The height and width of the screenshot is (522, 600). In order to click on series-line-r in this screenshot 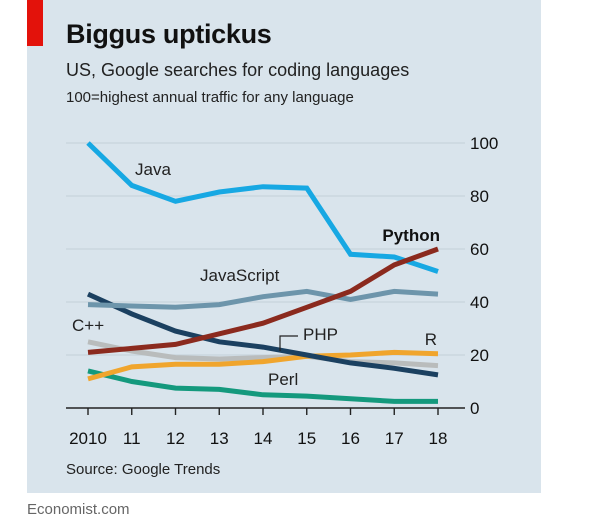, I will do `click(263, 365)`.